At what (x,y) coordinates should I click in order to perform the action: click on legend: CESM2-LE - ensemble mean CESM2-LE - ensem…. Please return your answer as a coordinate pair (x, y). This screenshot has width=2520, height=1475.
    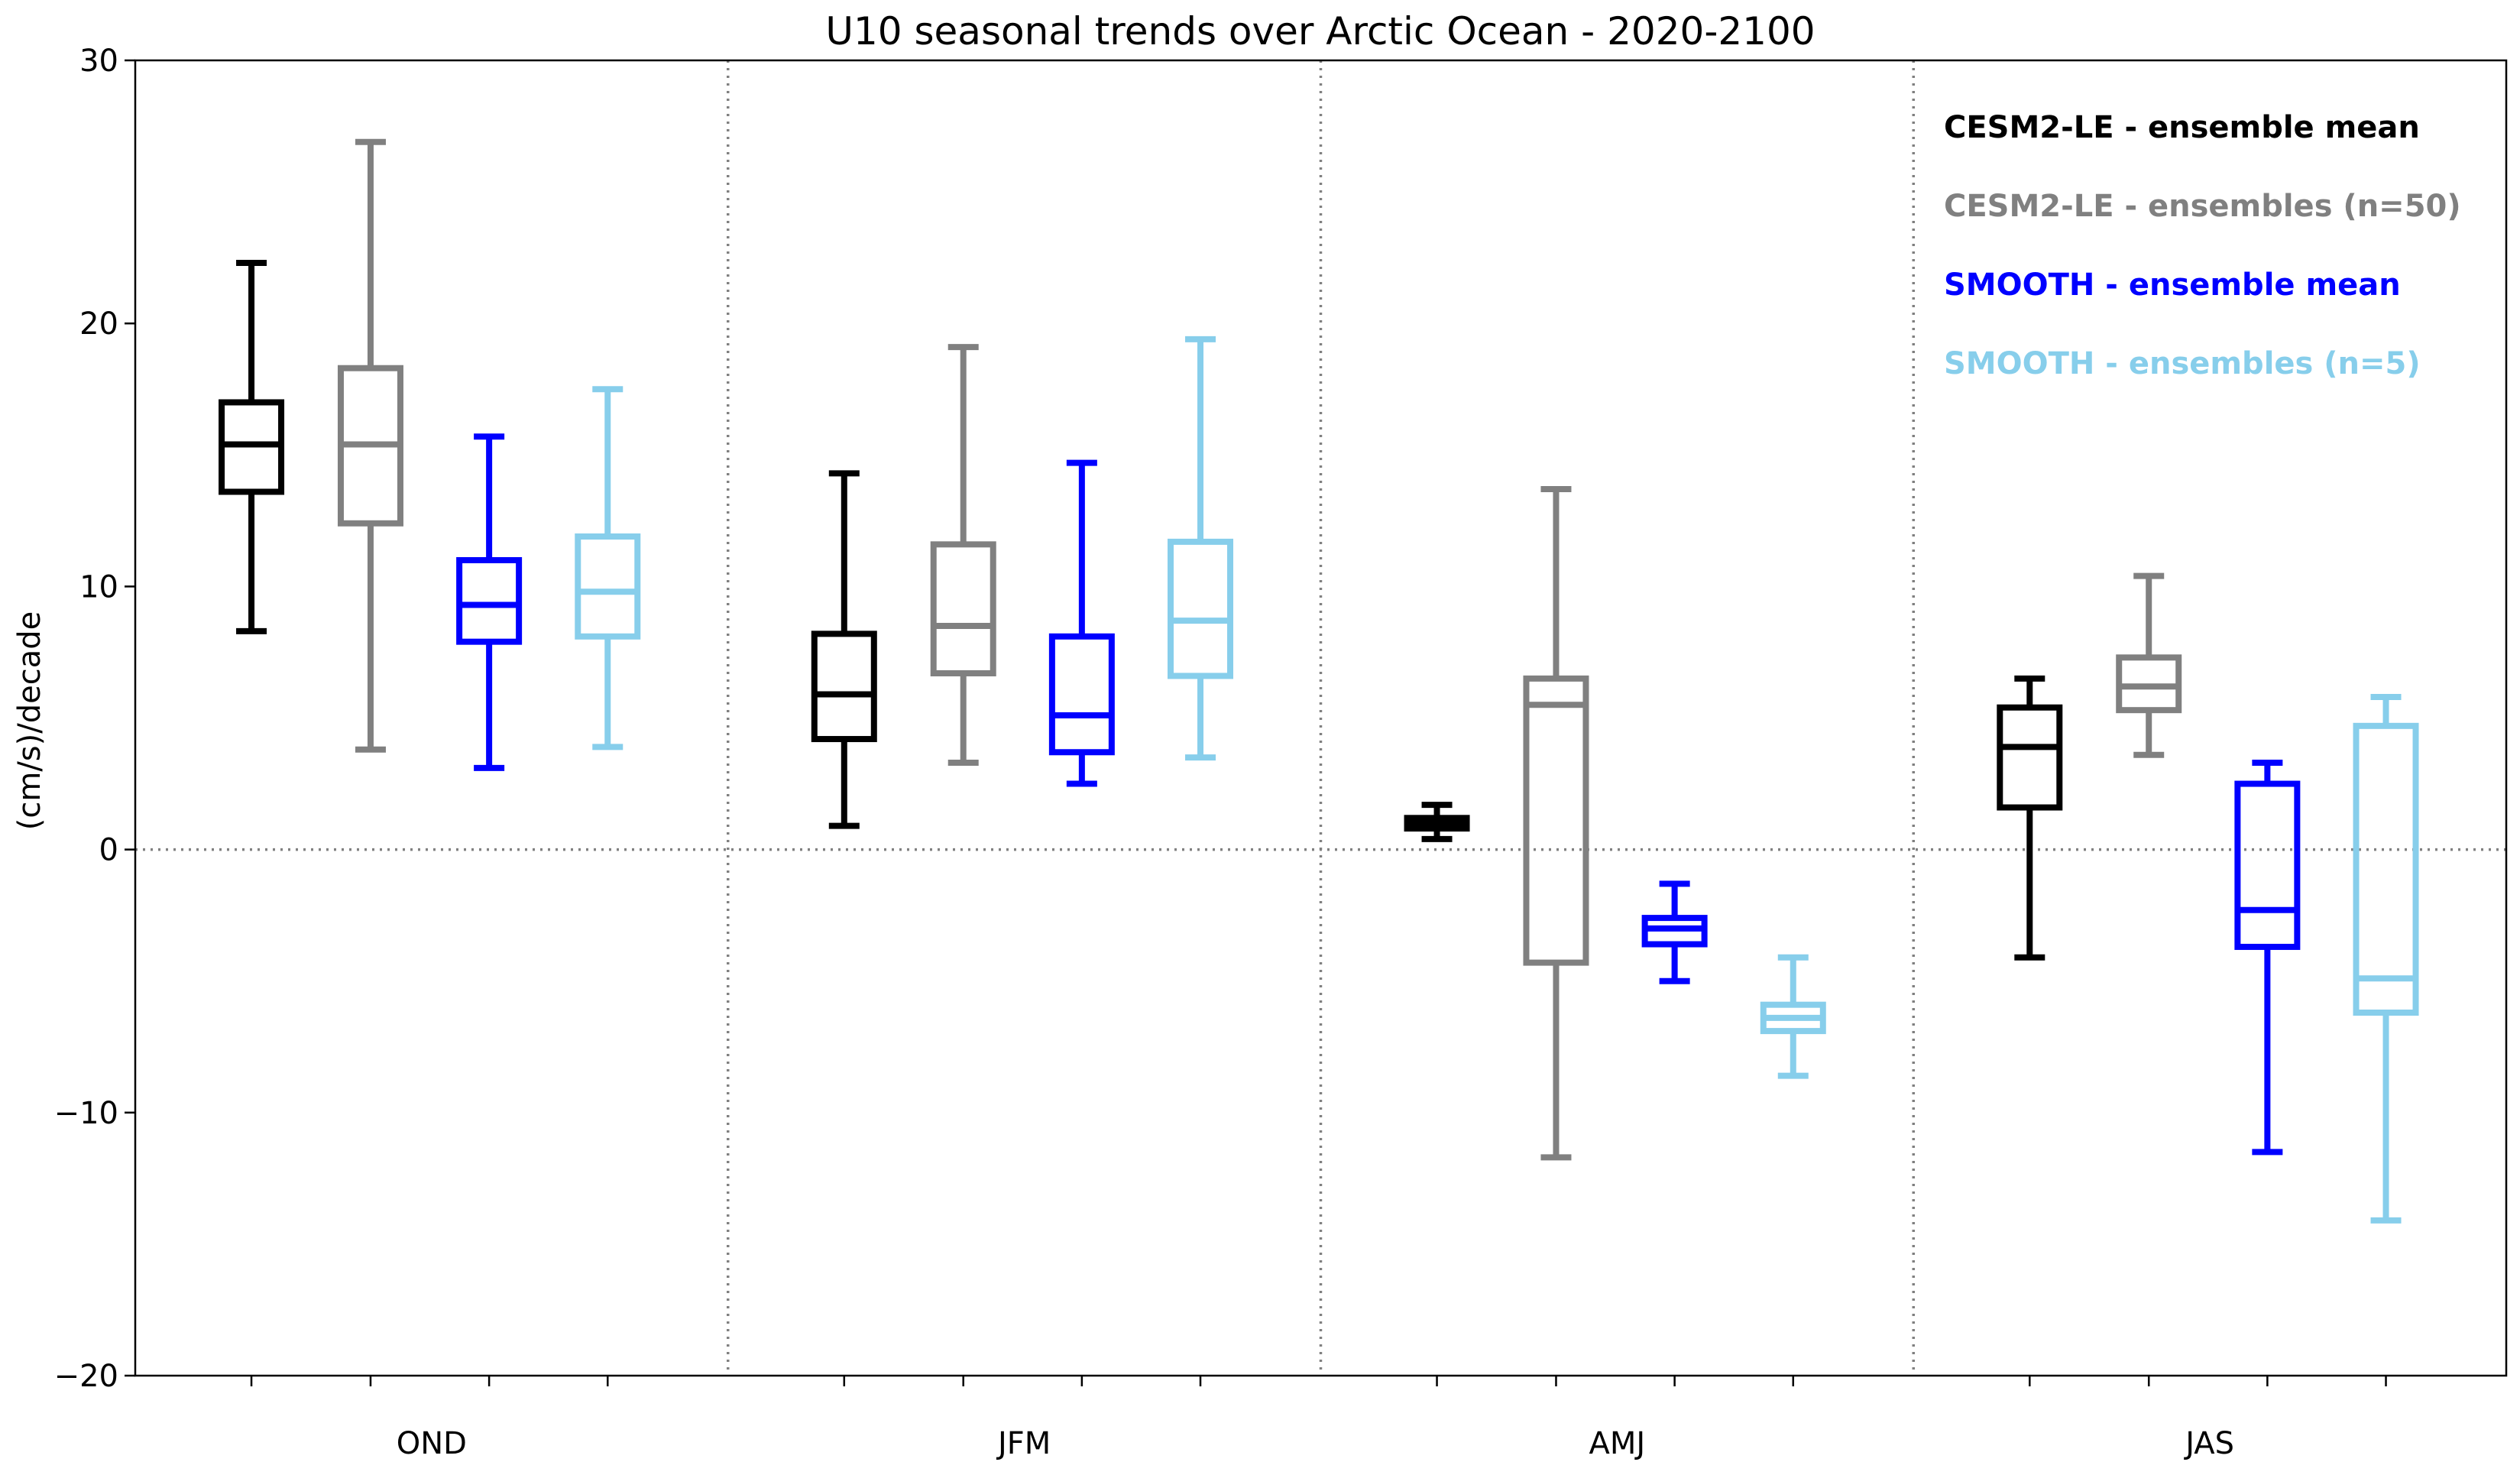
    Looking at the image, I should click on (2202, 245).